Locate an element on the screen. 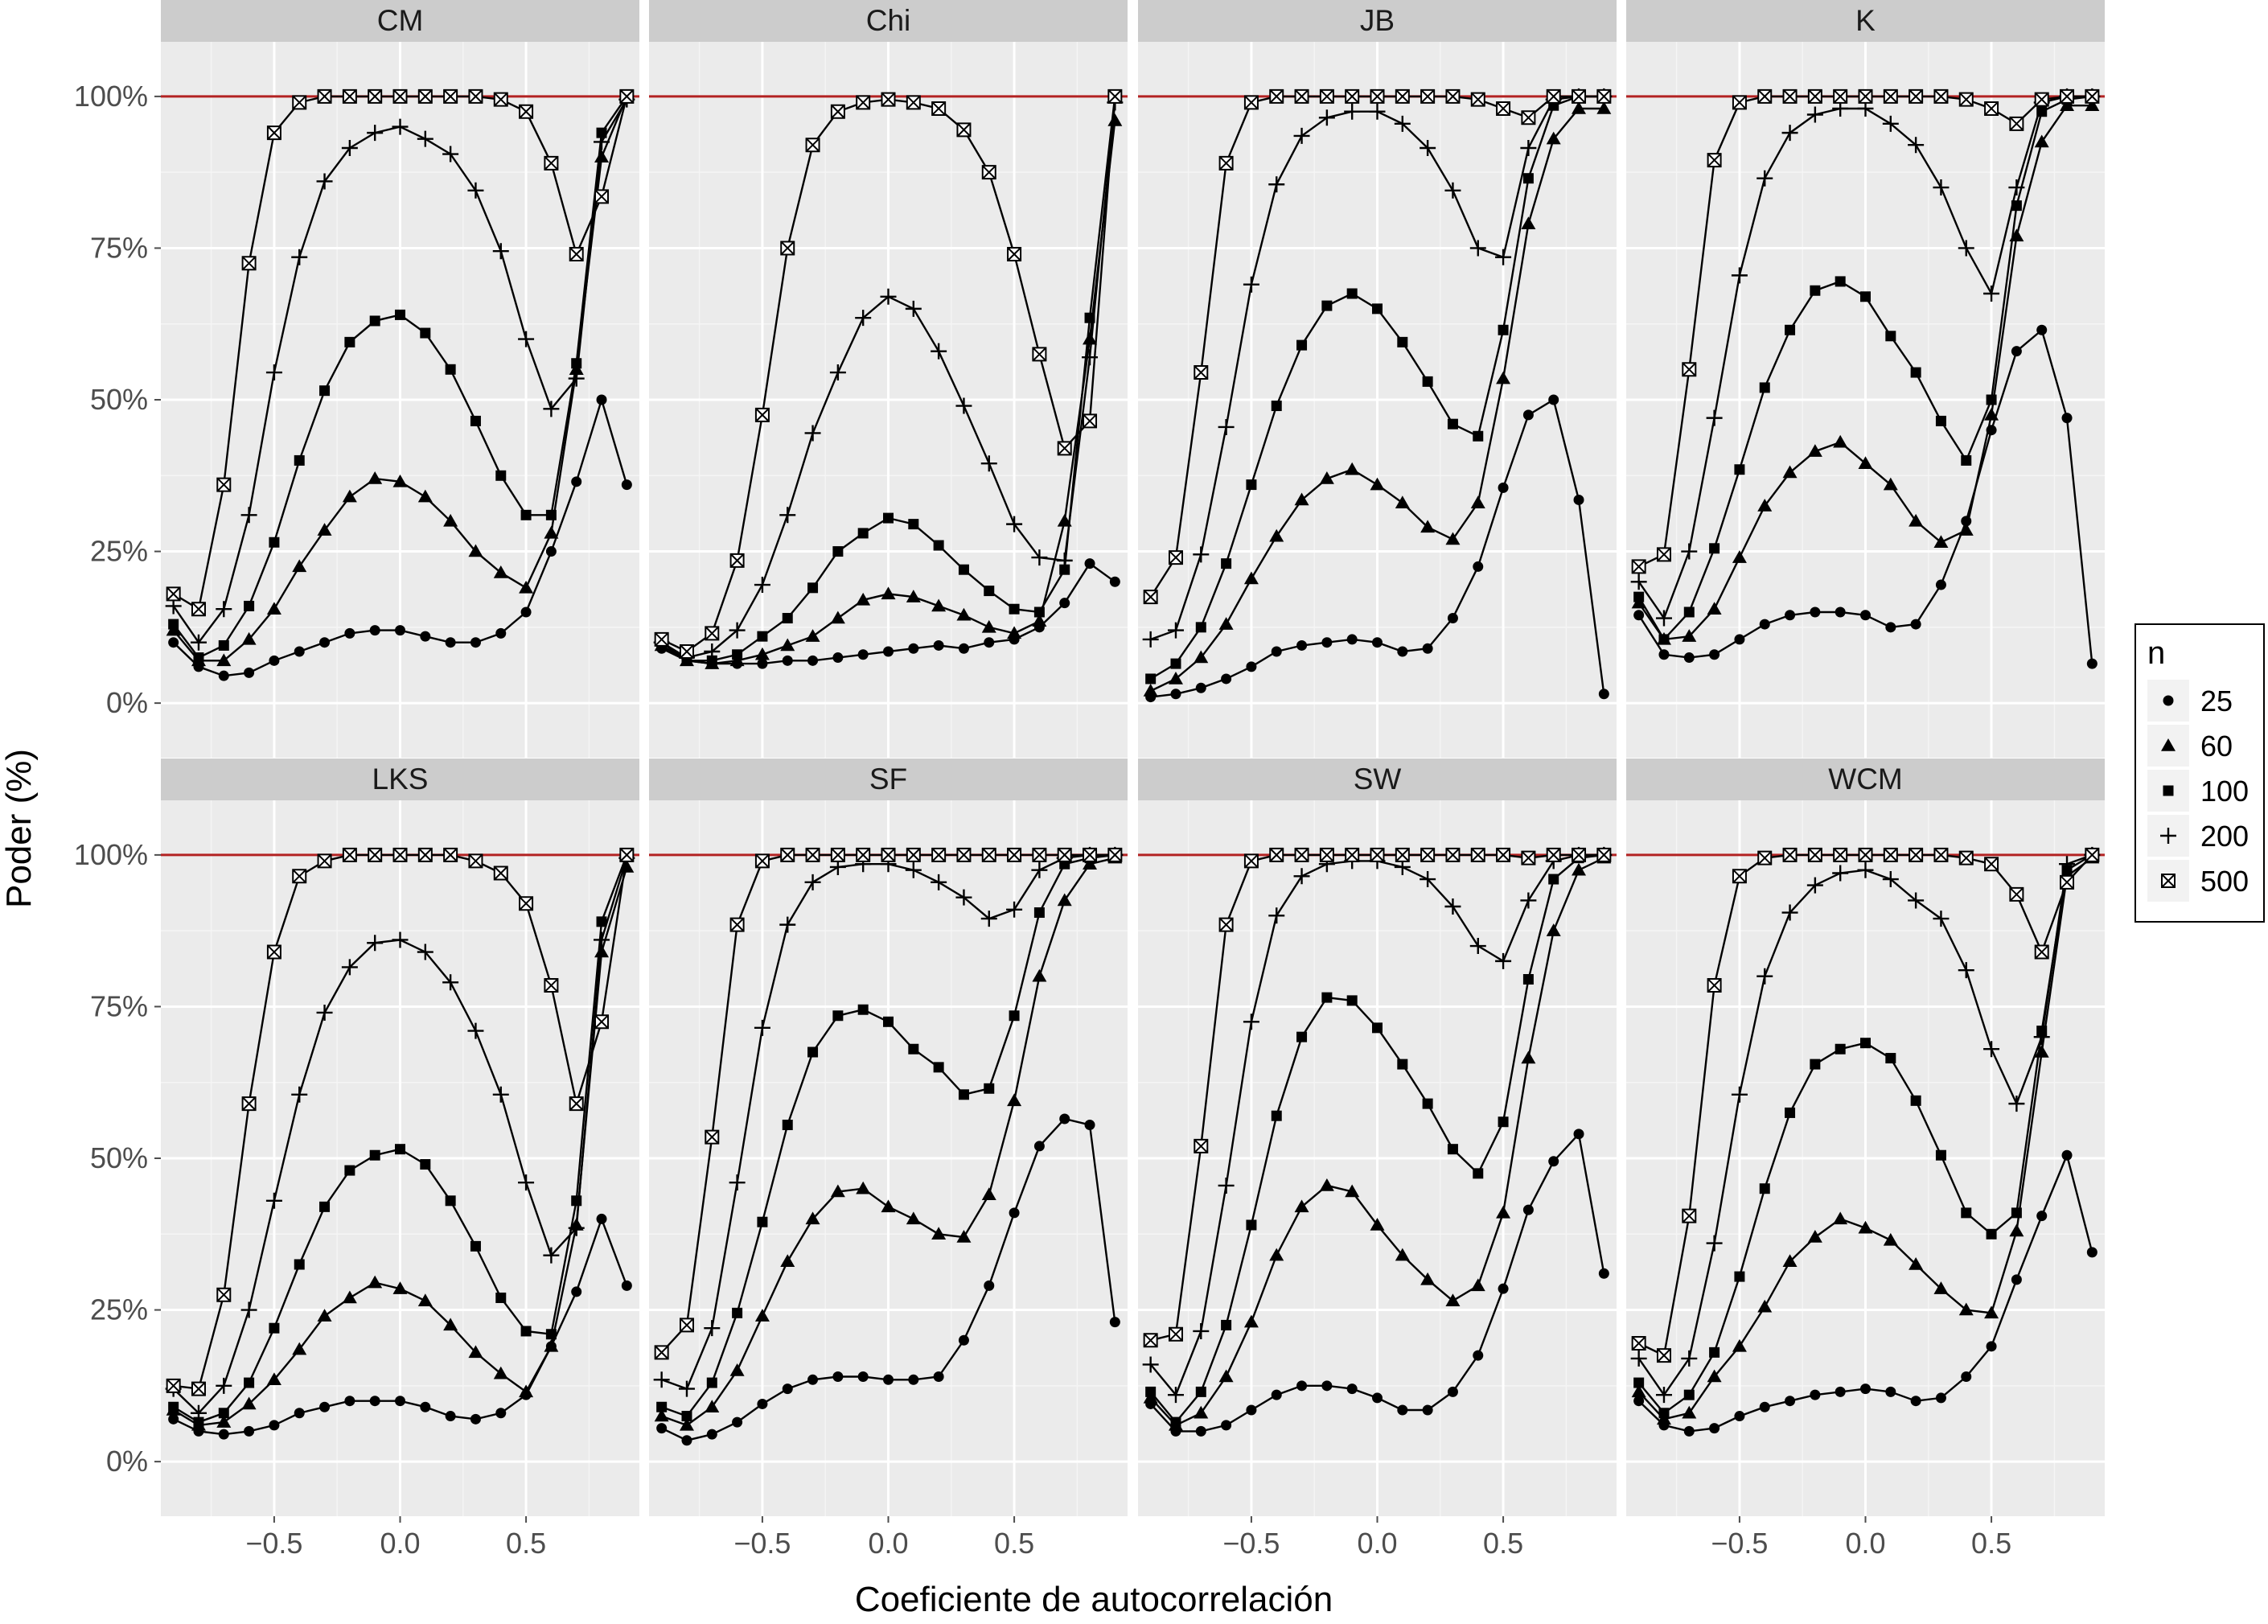 The width and height of the screenshot is (2268, 1624). legend-label: 100 is located at coordinates (2225, 791).